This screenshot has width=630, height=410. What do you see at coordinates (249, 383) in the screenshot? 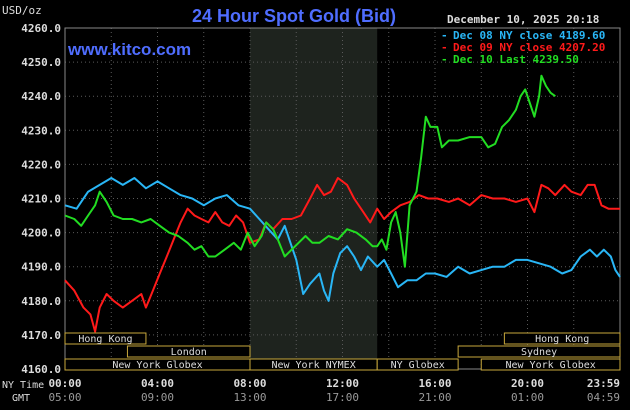
I see `x-tick-label-ny: 08:00` at bounding box center [249, 383].